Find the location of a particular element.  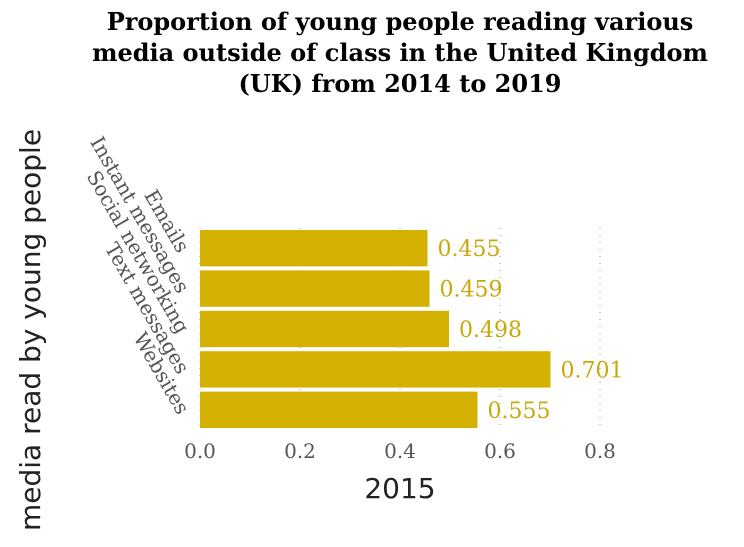

x-tick-label: 0.2 is located at coordinates (300, 451).